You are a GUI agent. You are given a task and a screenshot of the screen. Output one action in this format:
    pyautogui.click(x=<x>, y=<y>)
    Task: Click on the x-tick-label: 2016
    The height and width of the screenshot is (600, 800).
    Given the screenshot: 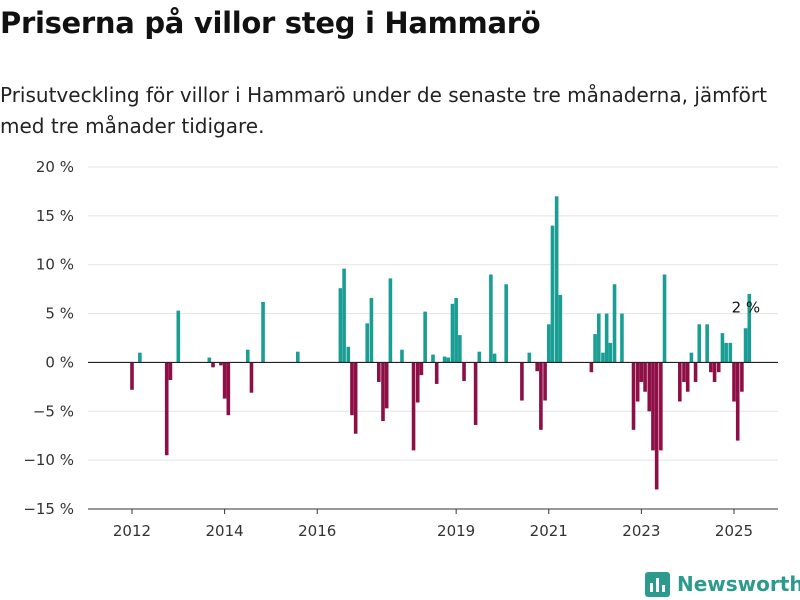 What is the action you would take?
    pyautogui.click(x=317, y=531)
    